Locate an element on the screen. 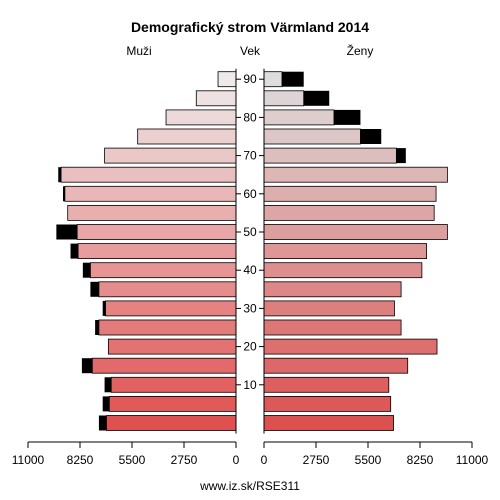 The height and width of the screenshot is (500, 500). x-tick-label-left-2750: 2750 is located at coordinates (184, 460).